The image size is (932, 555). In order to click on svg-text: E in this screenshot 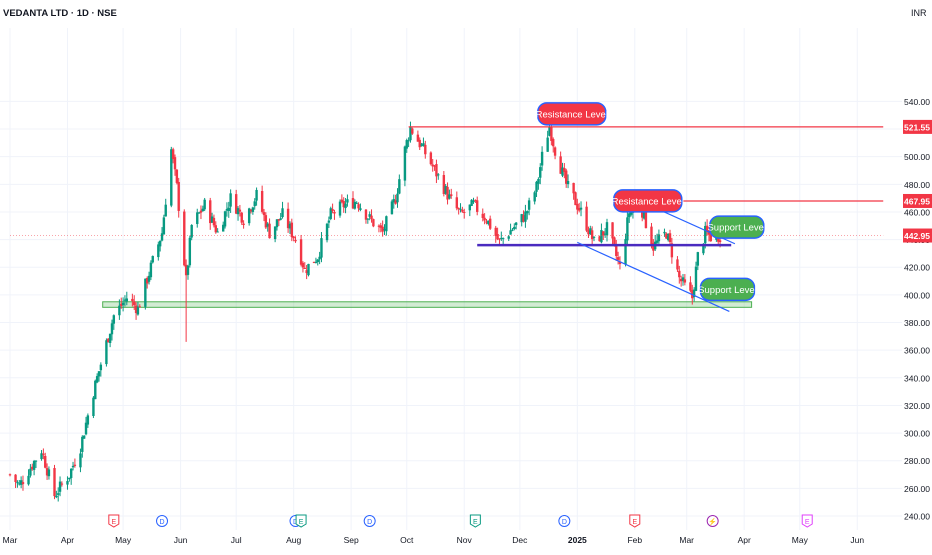, I will do `click(475, 522)`.